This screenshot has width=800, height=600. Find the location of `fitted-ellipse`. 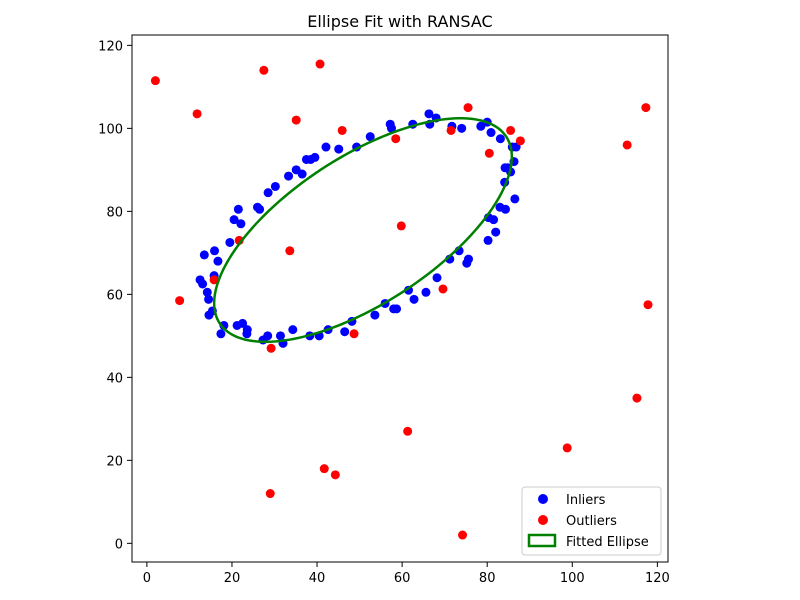

fitted-ellipse is located at coordinates (363, 230).